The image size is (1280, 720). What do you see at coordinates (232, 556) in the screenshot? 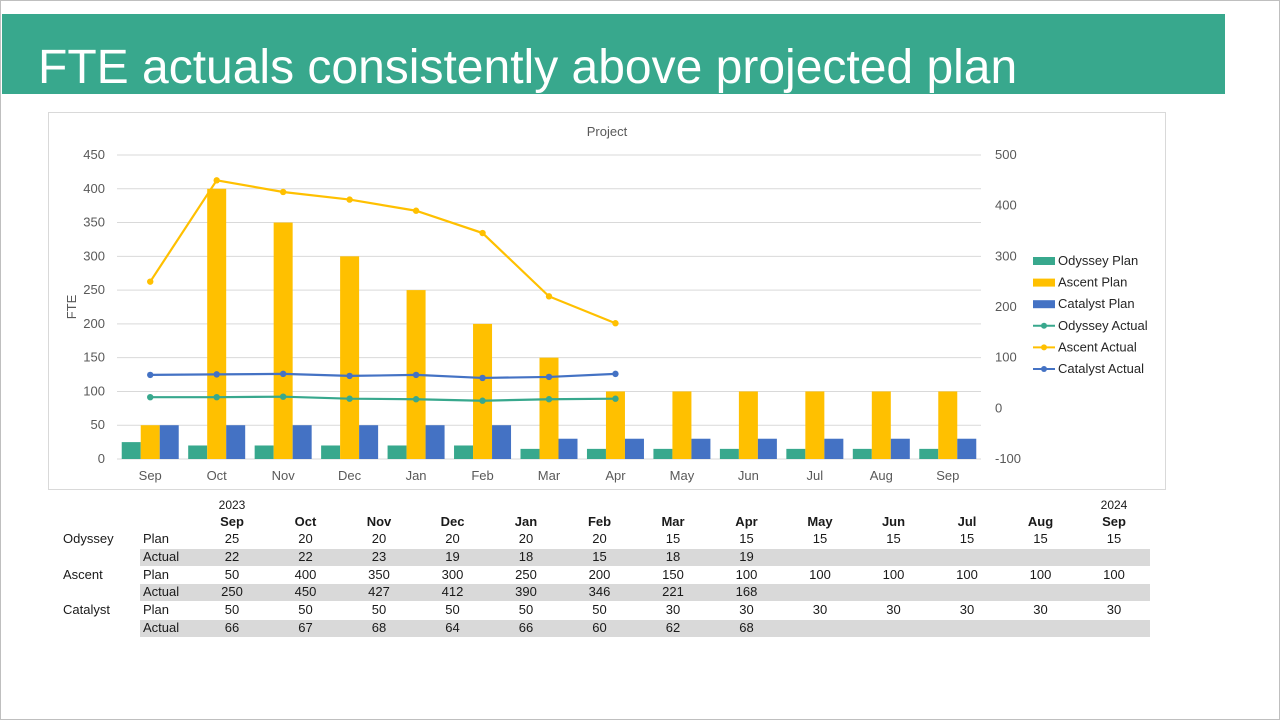
I see `table-cell: 22` at bounding box center [232, 556].